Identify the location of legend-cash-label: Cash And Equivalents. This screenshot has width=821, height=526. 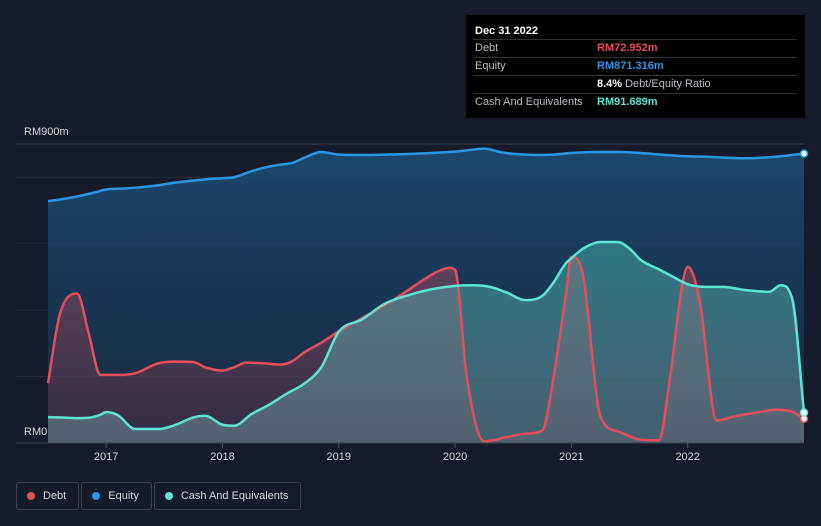
(234, 496).